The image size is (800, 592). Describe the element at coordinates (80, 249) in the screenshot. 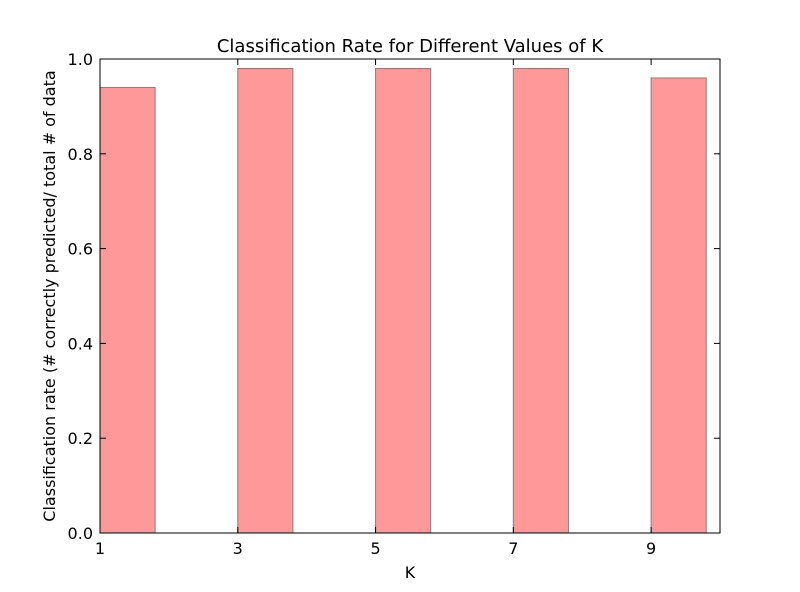

I see `y-tick-label: 0.6` at that location.